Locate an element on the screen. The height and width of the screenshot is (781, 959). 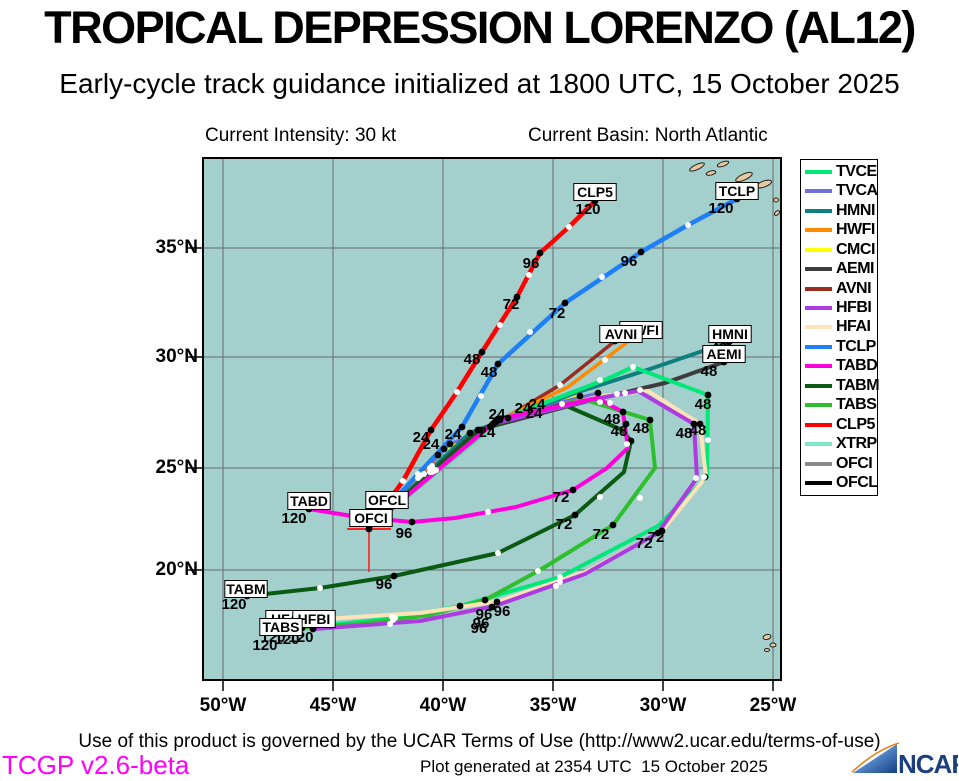
ncar-logo-text: NCAR is located at coordinates (928, 764).